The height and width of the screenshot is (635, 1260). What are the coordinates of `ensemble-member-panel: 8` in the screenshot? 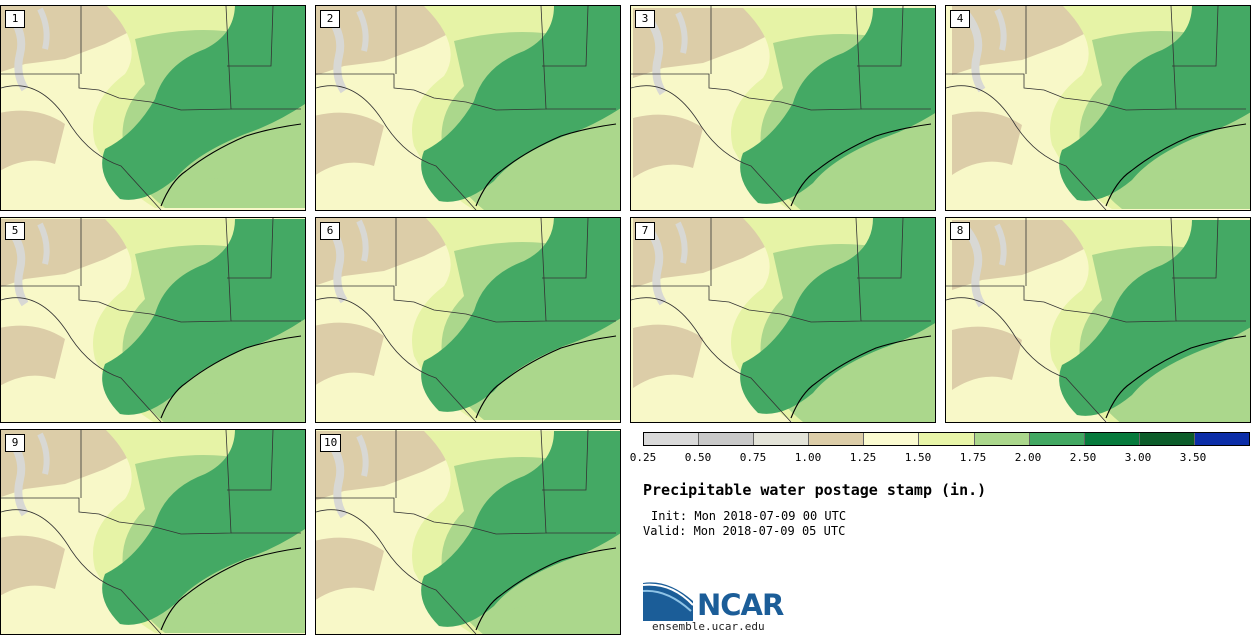 It's located at (1098, 320).